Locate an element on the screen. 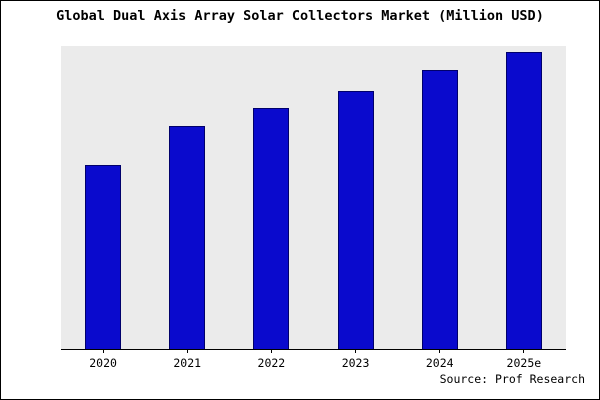 Image resolution: width=600 pixels, height=400 pixels. bar-2022 is located at coordinates (271, 228).